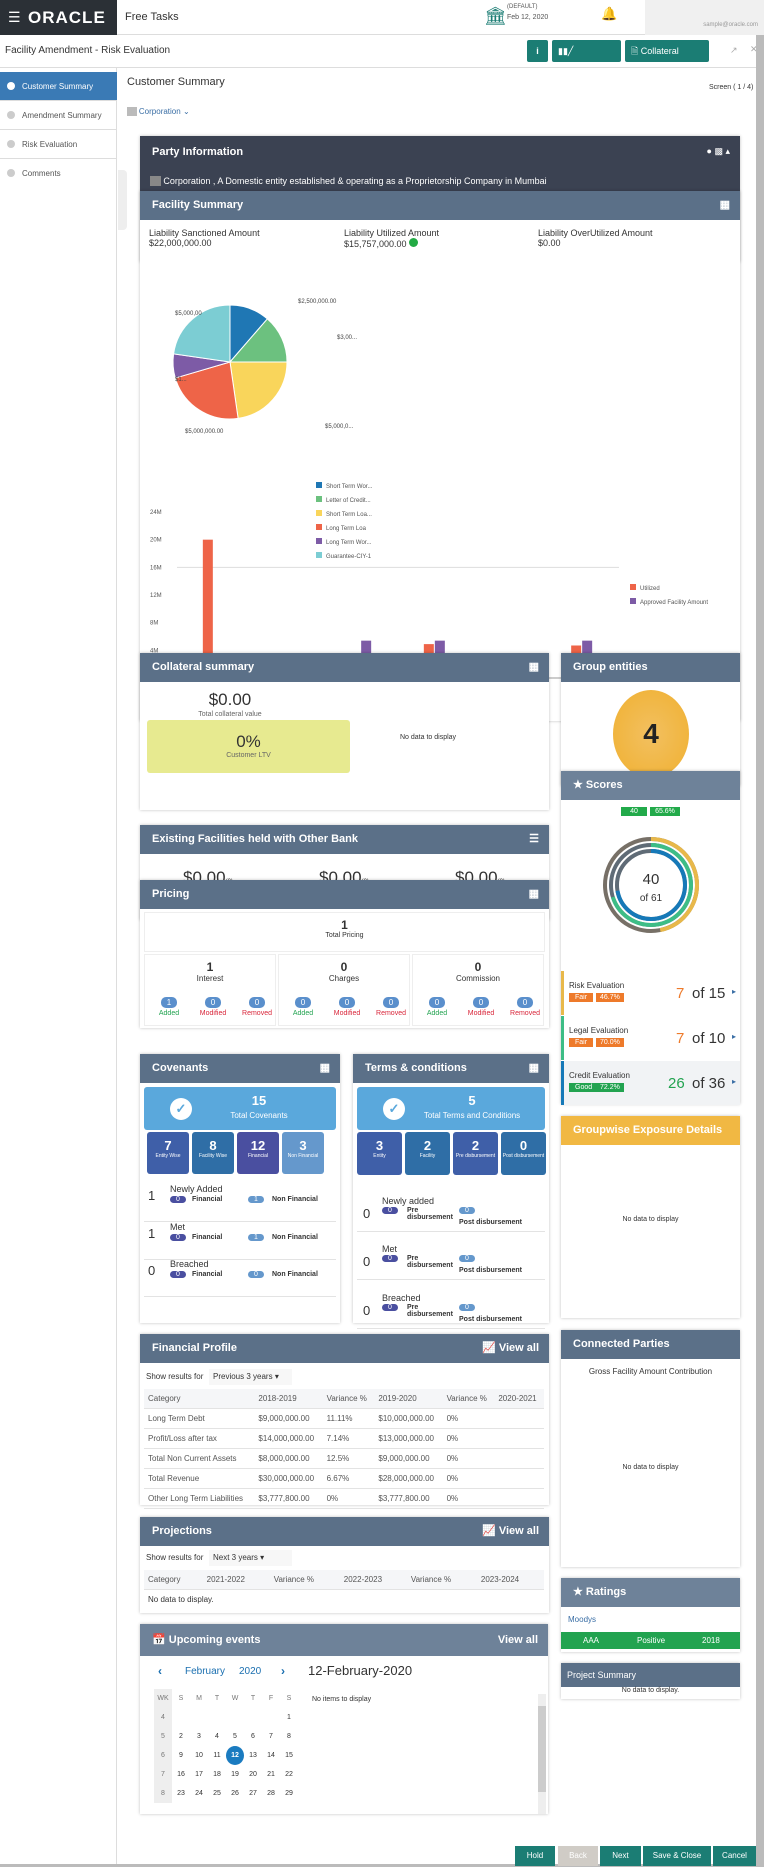  Describe the element at coordinates (181, 1793) in the screenshot. I see `calendar-day: 23` at that location.